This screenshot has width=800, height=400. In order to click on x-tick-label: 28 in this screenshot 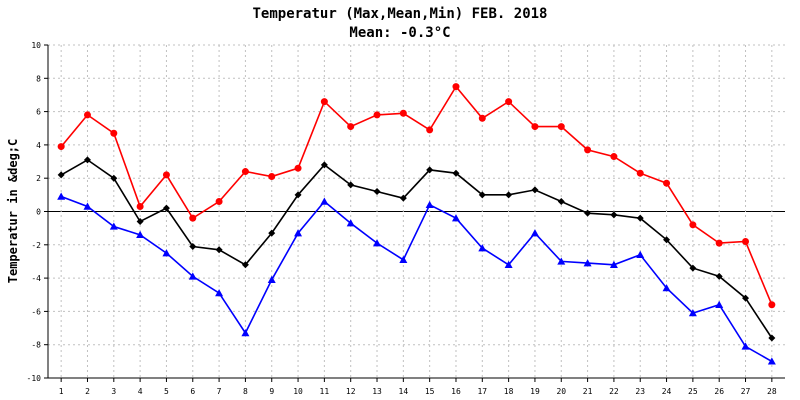, I will do `click(772, 391)`.